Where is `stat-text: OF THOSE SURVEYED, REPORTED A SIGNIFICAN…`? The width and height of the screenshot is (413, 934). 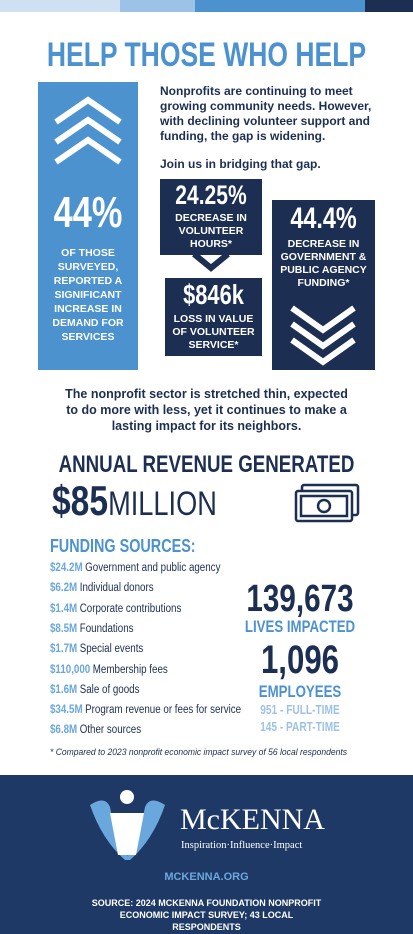 stat-text: OF THOSE SURVEYED, REPORTED A SIGNIFICAN… is located at coordinates (88, 295).